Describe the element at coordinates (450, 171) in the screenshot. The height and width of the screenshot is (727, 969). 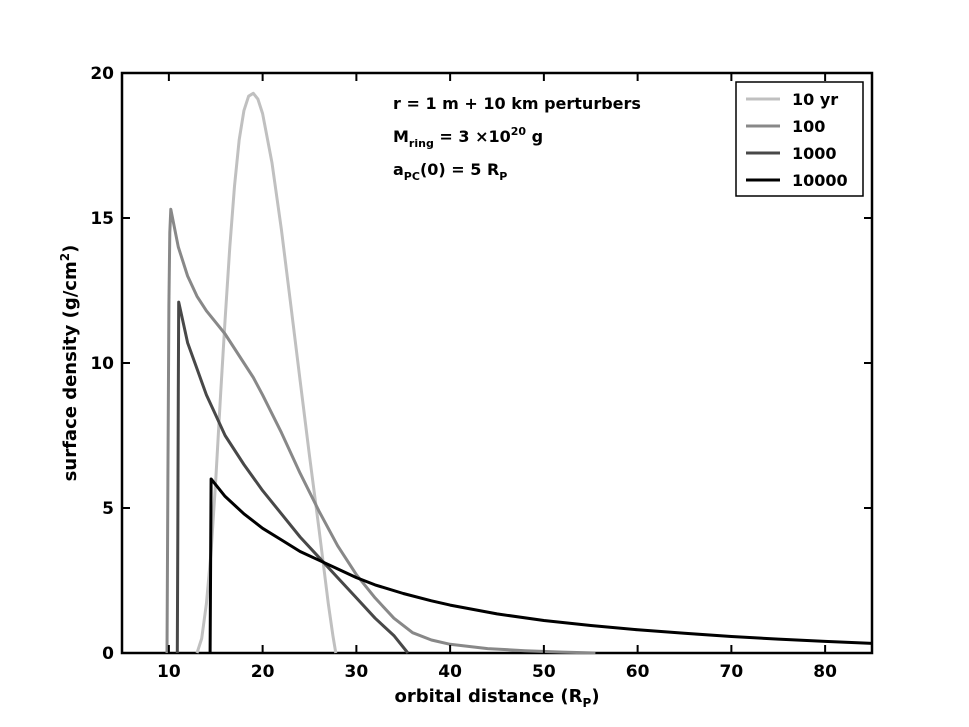
I see `annotation-initial-position: aPC(0) = 5 RP` at that location.